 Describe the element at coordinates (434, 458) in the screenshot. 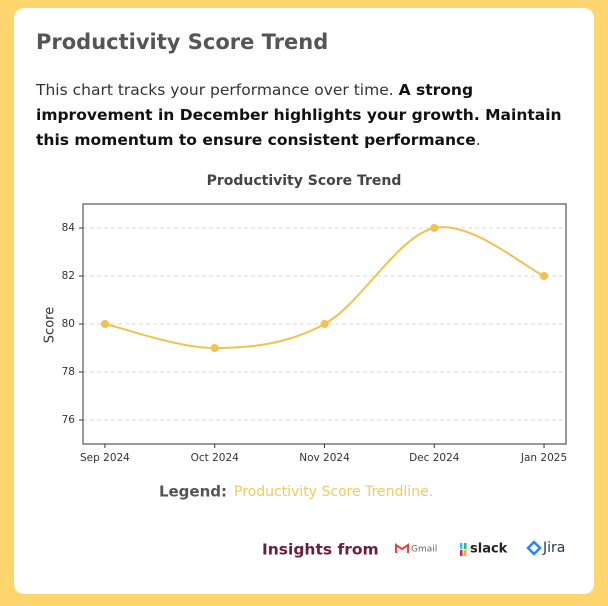

I see `x-tick-label: Dec 2024` at that location.